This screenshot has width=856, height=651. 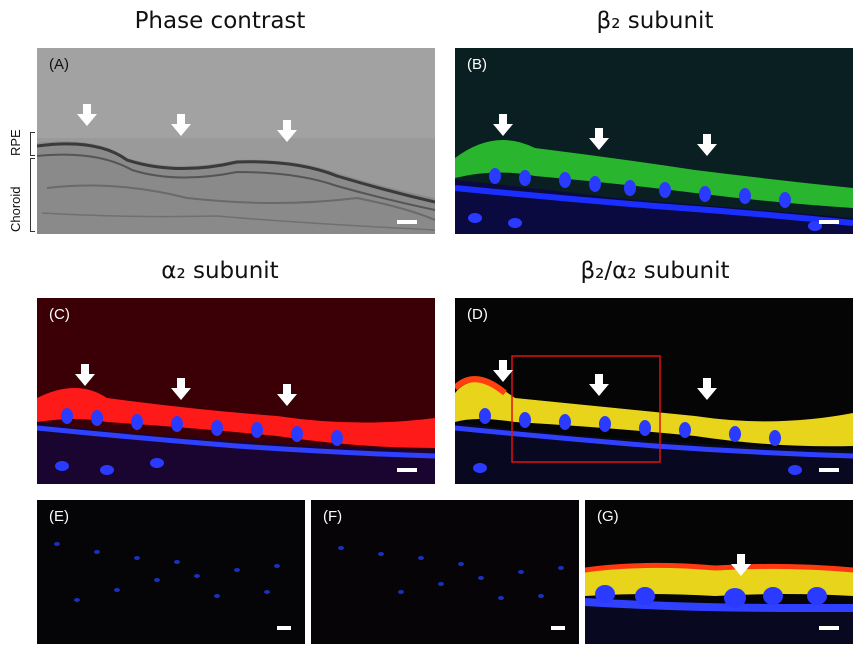 I want to click on panel-d-merged: (D), so click(x=654, y=391).